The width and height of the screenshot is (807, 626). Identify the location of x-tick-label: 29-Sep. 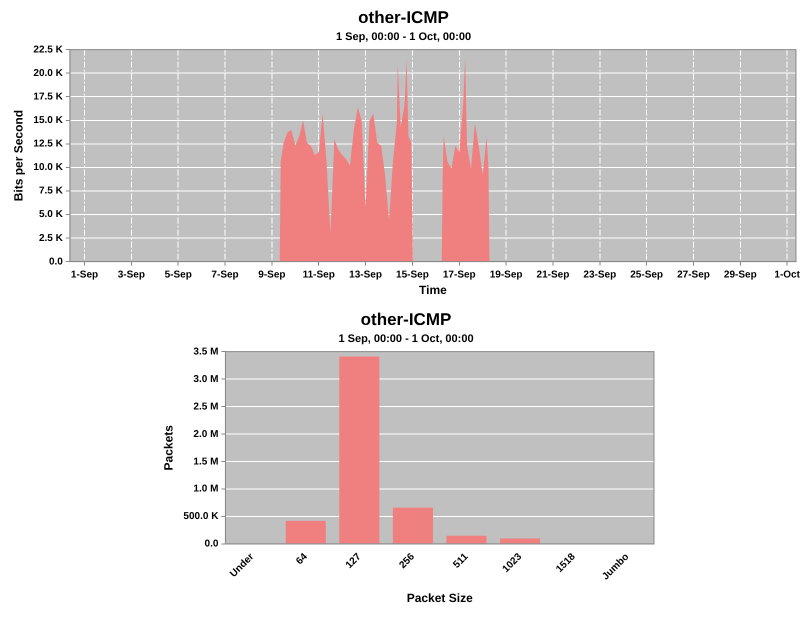
(740, 274).